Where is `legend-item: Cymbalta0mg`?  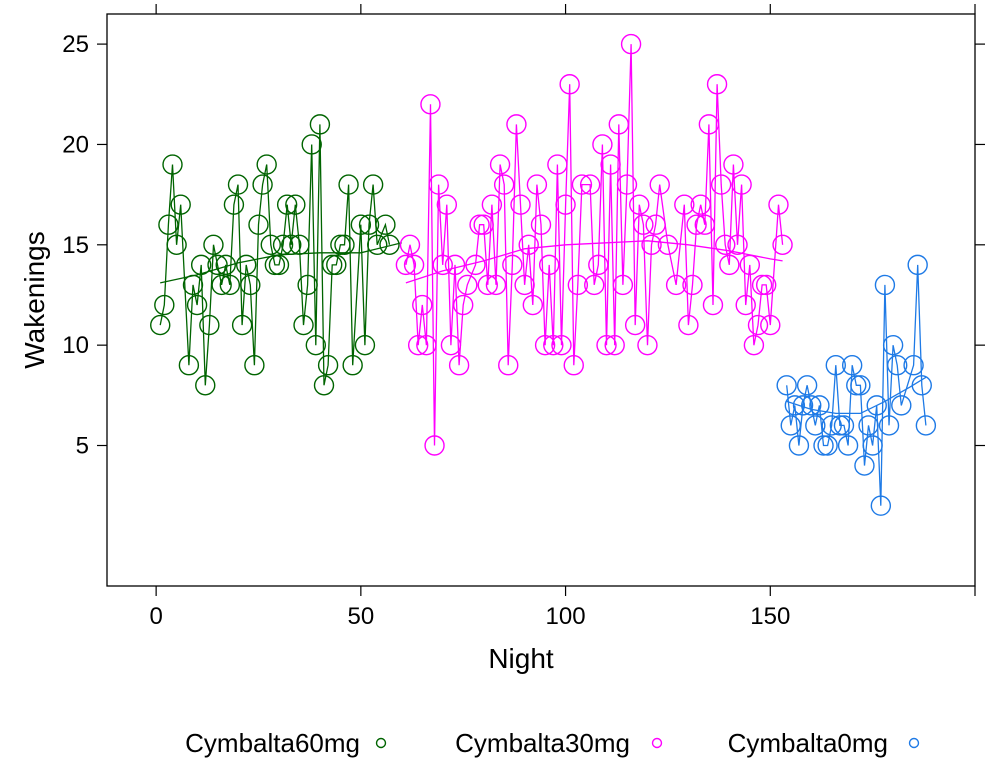
legend-item: Cymbalta0mg is located at coordinates (824, 743).